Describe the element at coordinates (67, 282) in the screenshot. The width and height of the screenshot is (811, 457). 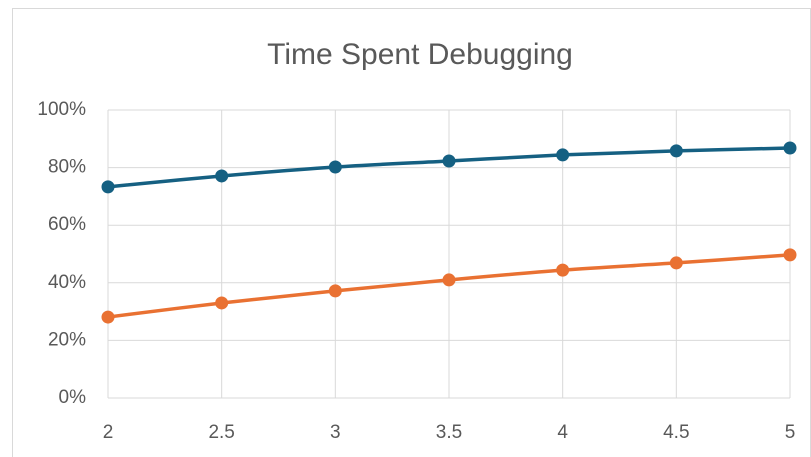
I see `y-tick-label: 40%` at that location.